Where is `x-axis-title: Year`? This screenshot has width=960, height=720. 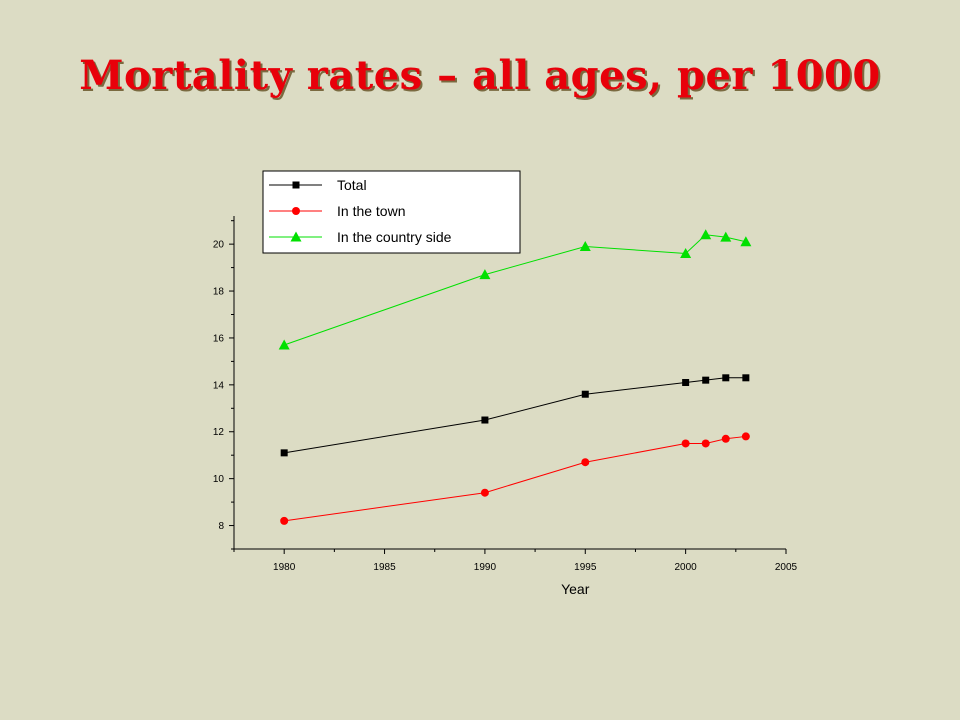
x-axis-title: Year is located at coordinates (575, 589).